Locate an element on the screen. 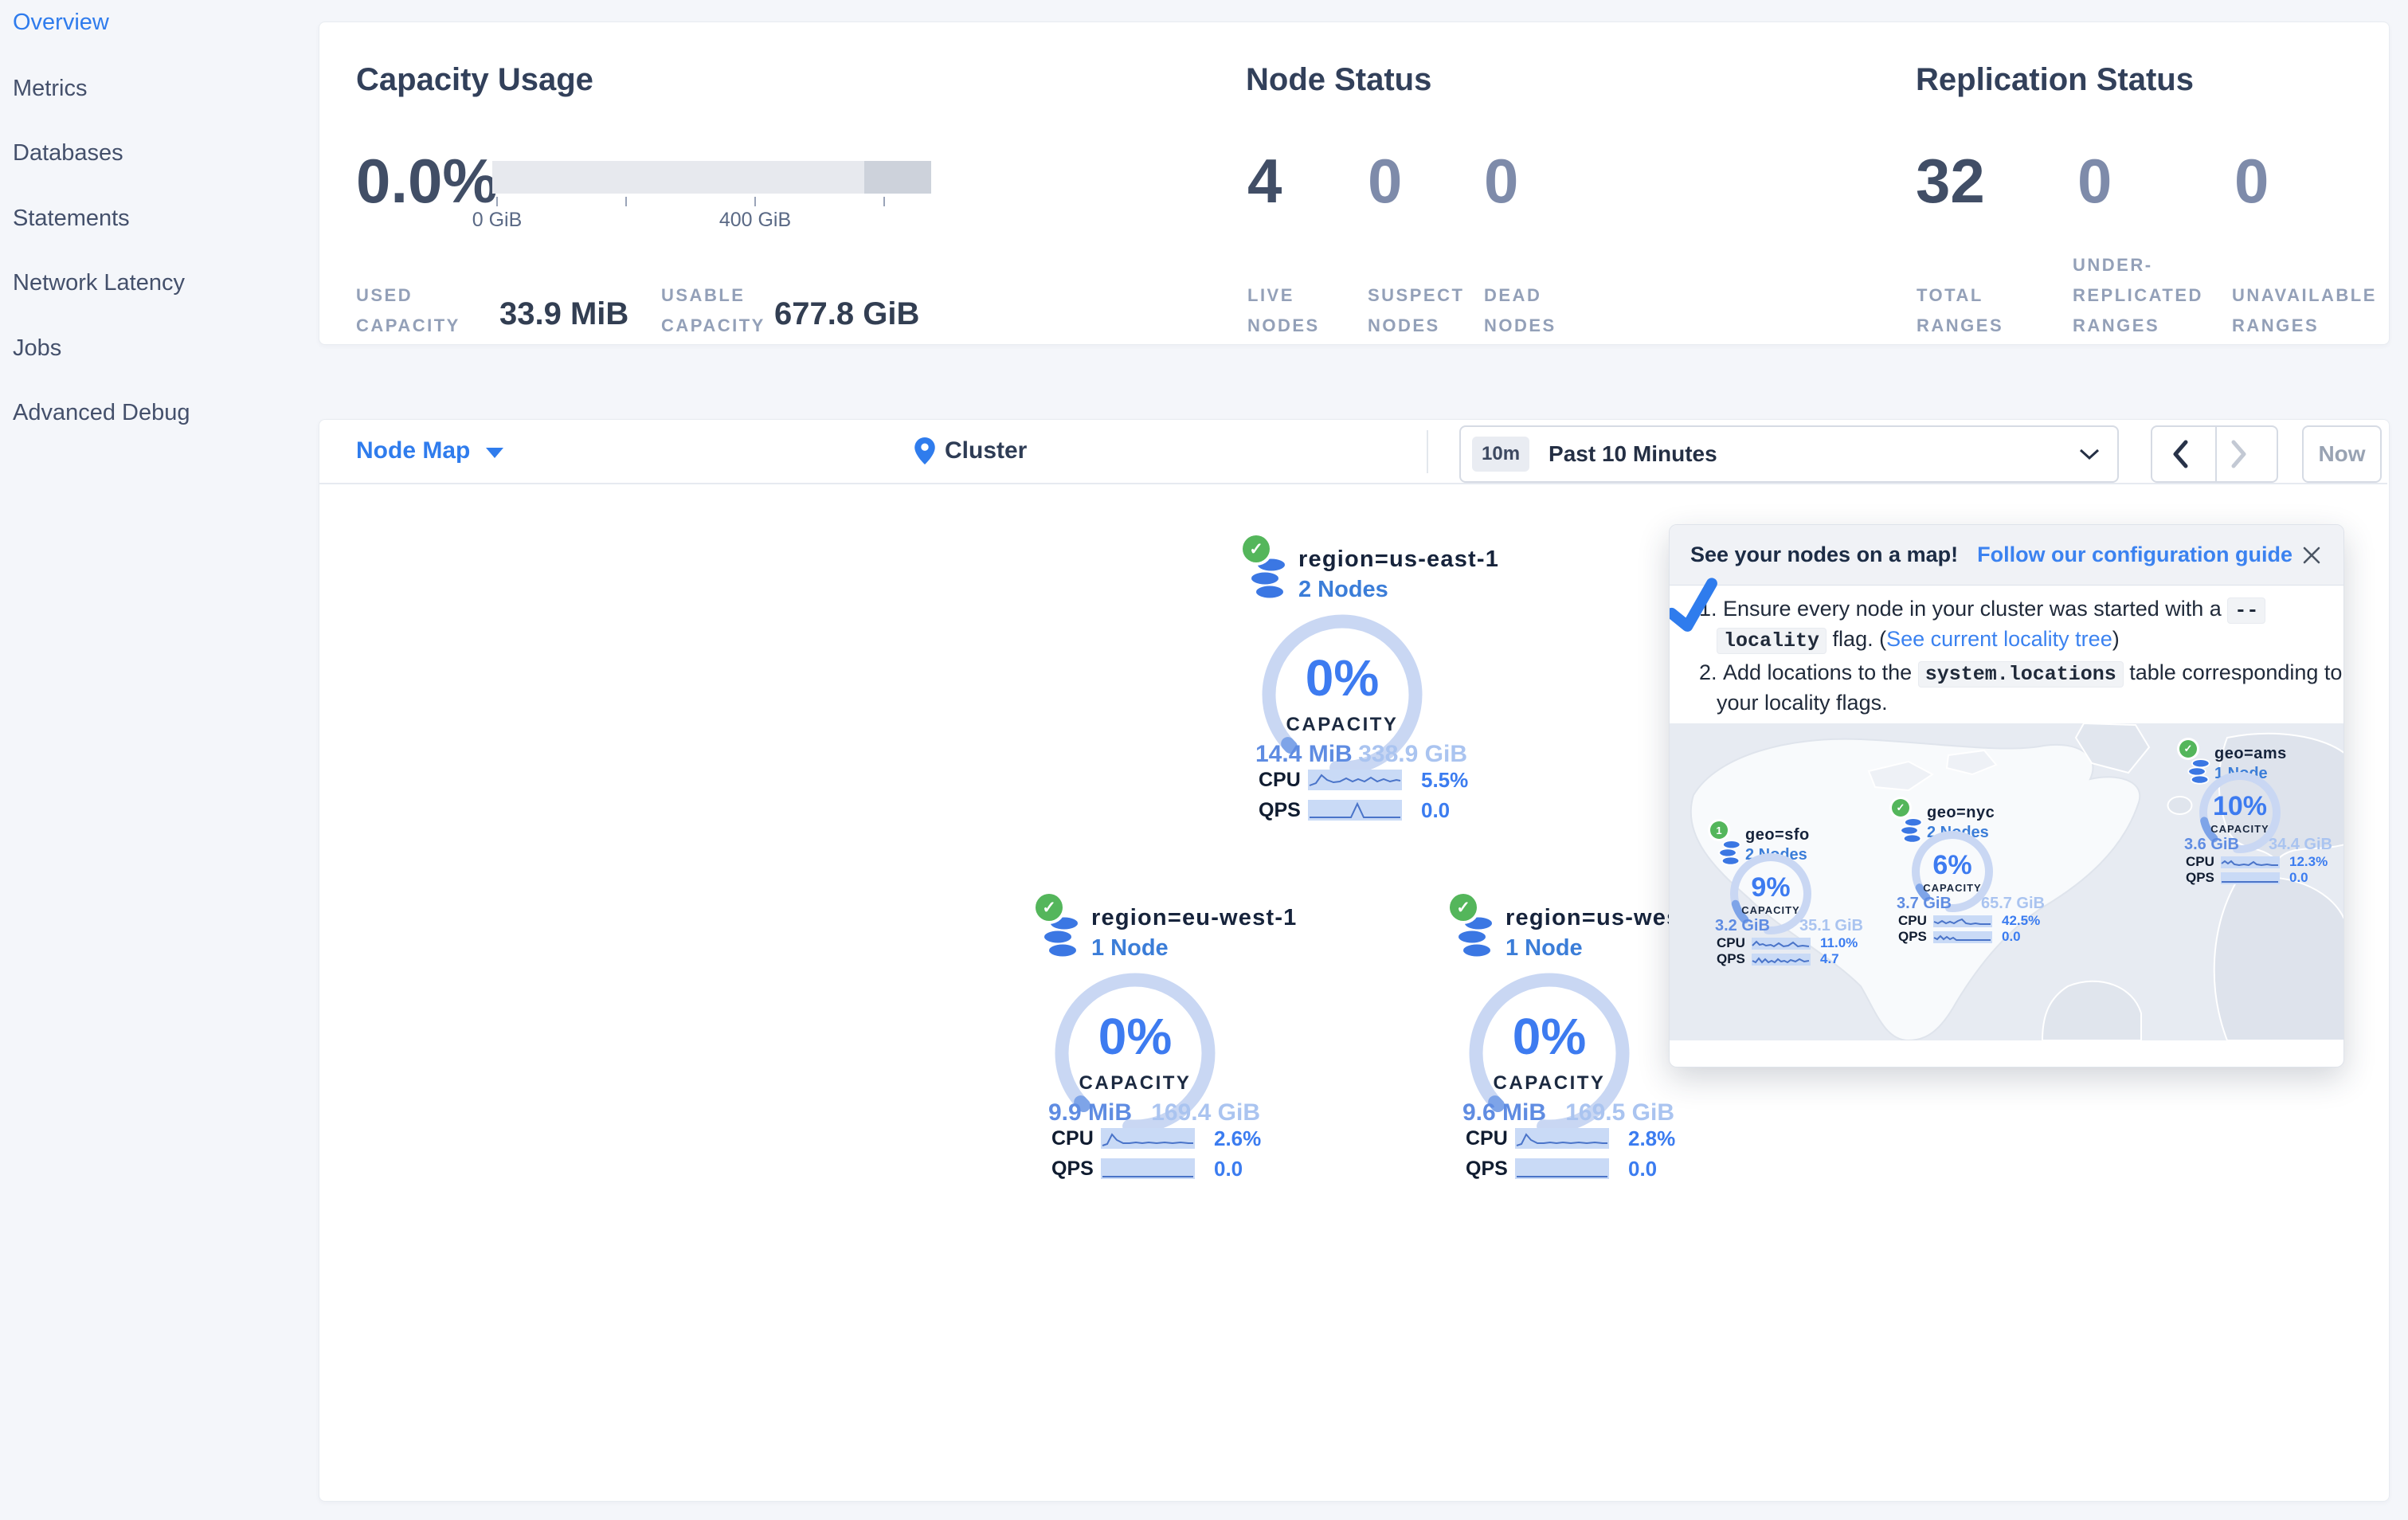 The width and height of the screenshot is (2408, 1520). gauge-tick-label-400: 400 GiB is located at coordinates (755, 220).